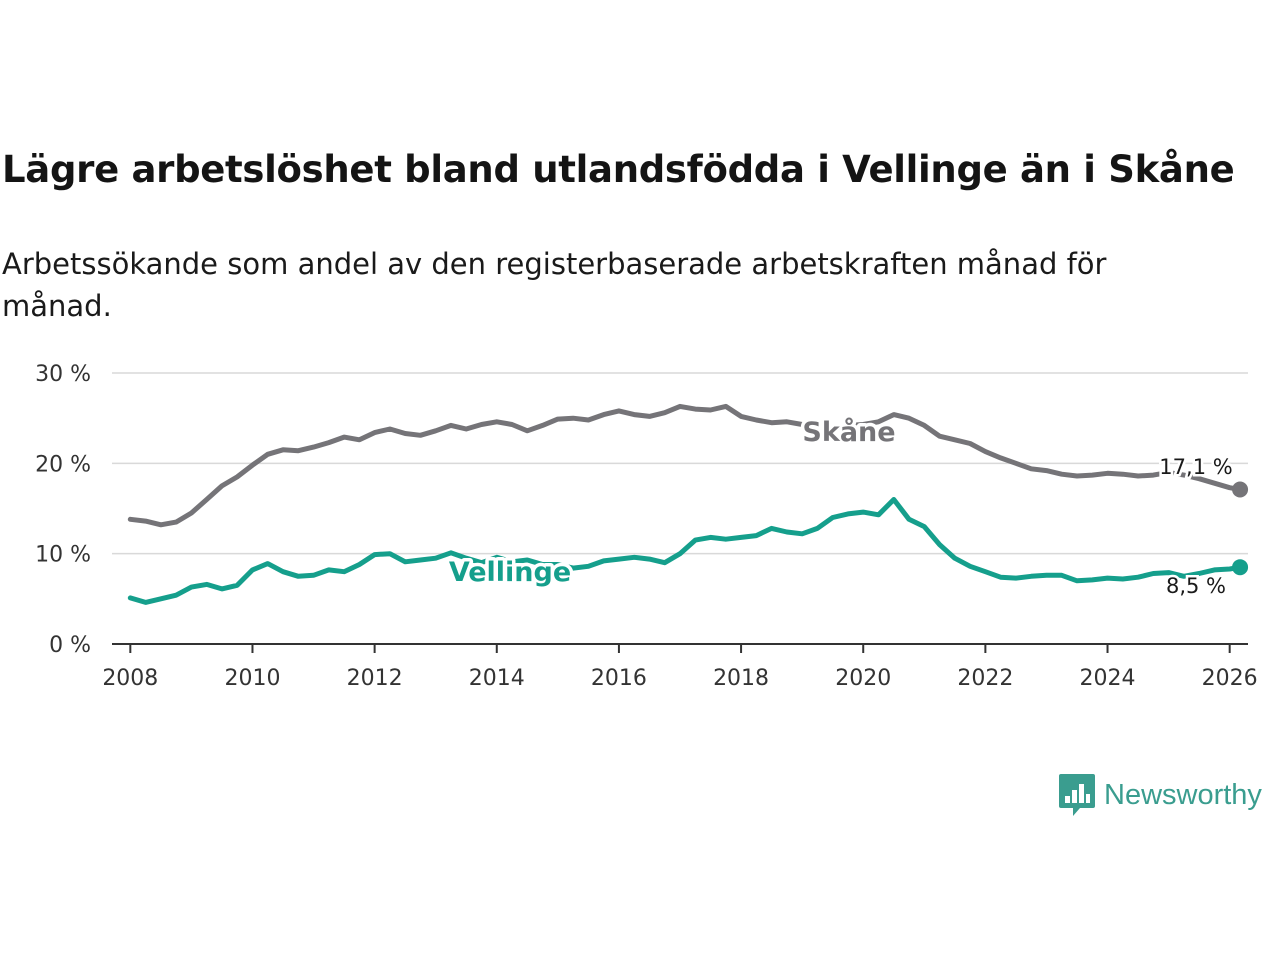 The image size is (1280, 960). What do you see at coordinates (685, 465) in the screenshot?
I see `series-line-skane` at bounding box center [685, 465].